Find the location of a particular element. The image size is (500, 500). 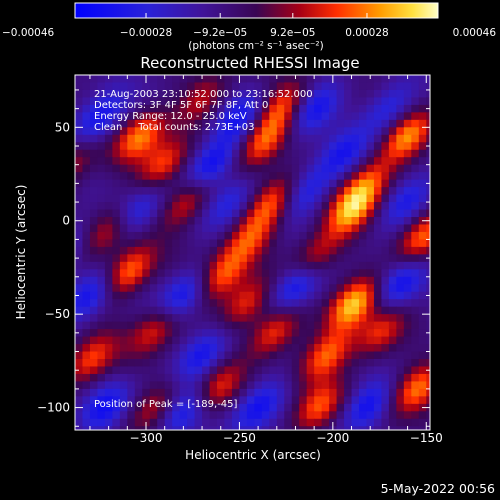

annotation-clean-counts: Clean Total counts: 2.73E+03 is located at coordinates (174, 127).